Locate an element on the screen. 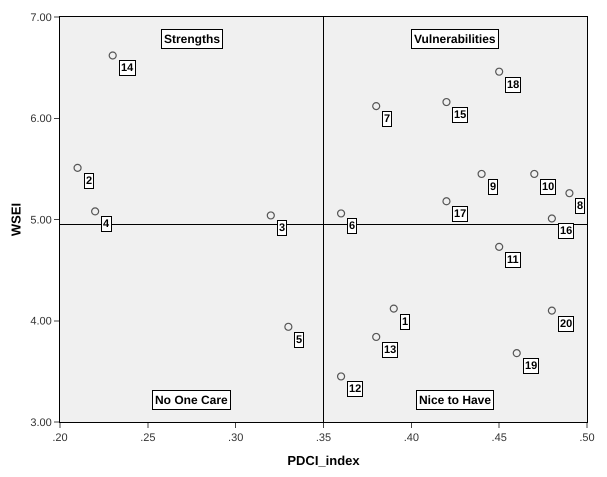 The image size is (607, 477). annotation: 14 is located at coordinates (127, 68).